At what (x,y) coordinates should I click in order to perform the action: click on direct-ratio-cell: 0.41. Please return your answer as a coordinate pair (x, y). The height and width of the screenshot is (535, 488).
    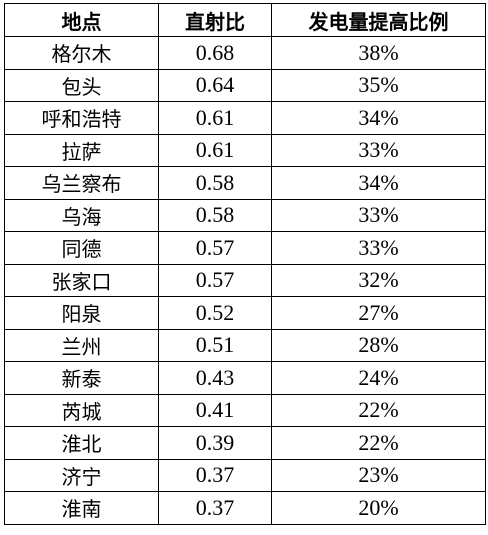
    Looking at the image, I should click on (215, 410).